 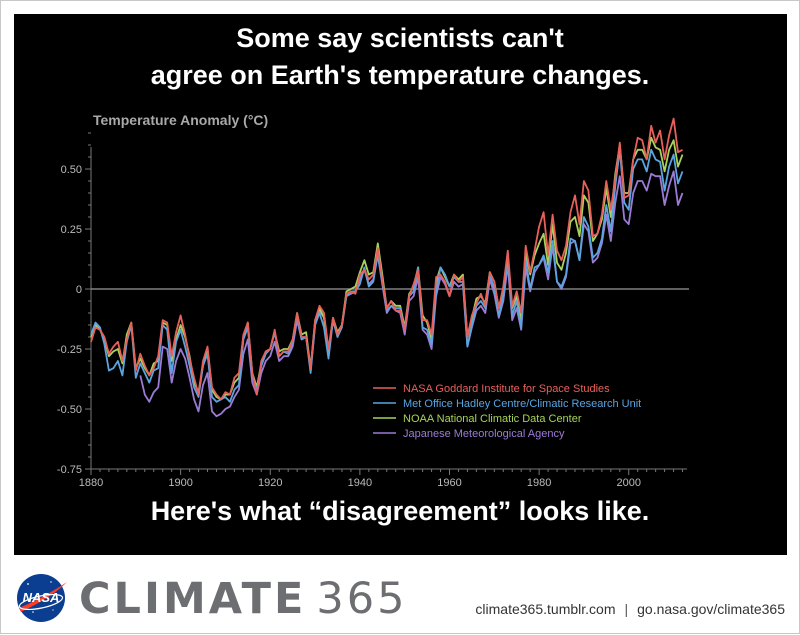 I want to click on climate365-wordmark: CLIMATE 365, so click(x=243, y=599).